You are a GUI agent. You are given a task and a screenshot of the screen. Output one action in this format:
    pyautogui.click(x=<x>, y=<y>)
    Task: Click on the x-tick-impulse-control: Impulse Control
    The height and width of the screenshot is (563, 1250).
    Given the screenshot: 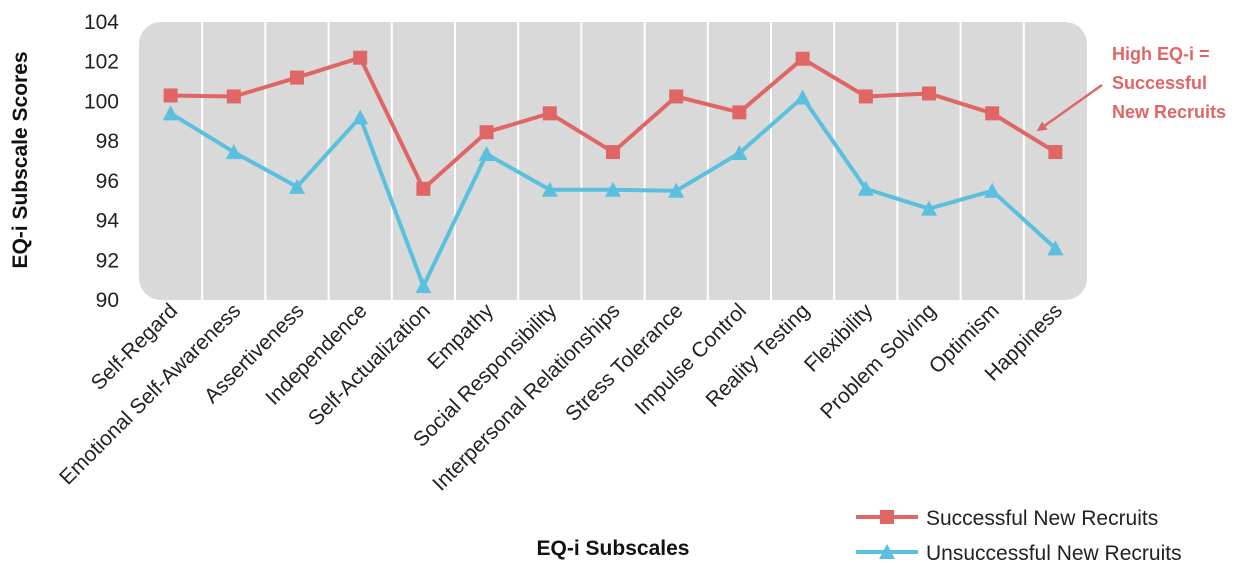 What is the action you would take?
    pyautogui.click(x=691, y=359)
    